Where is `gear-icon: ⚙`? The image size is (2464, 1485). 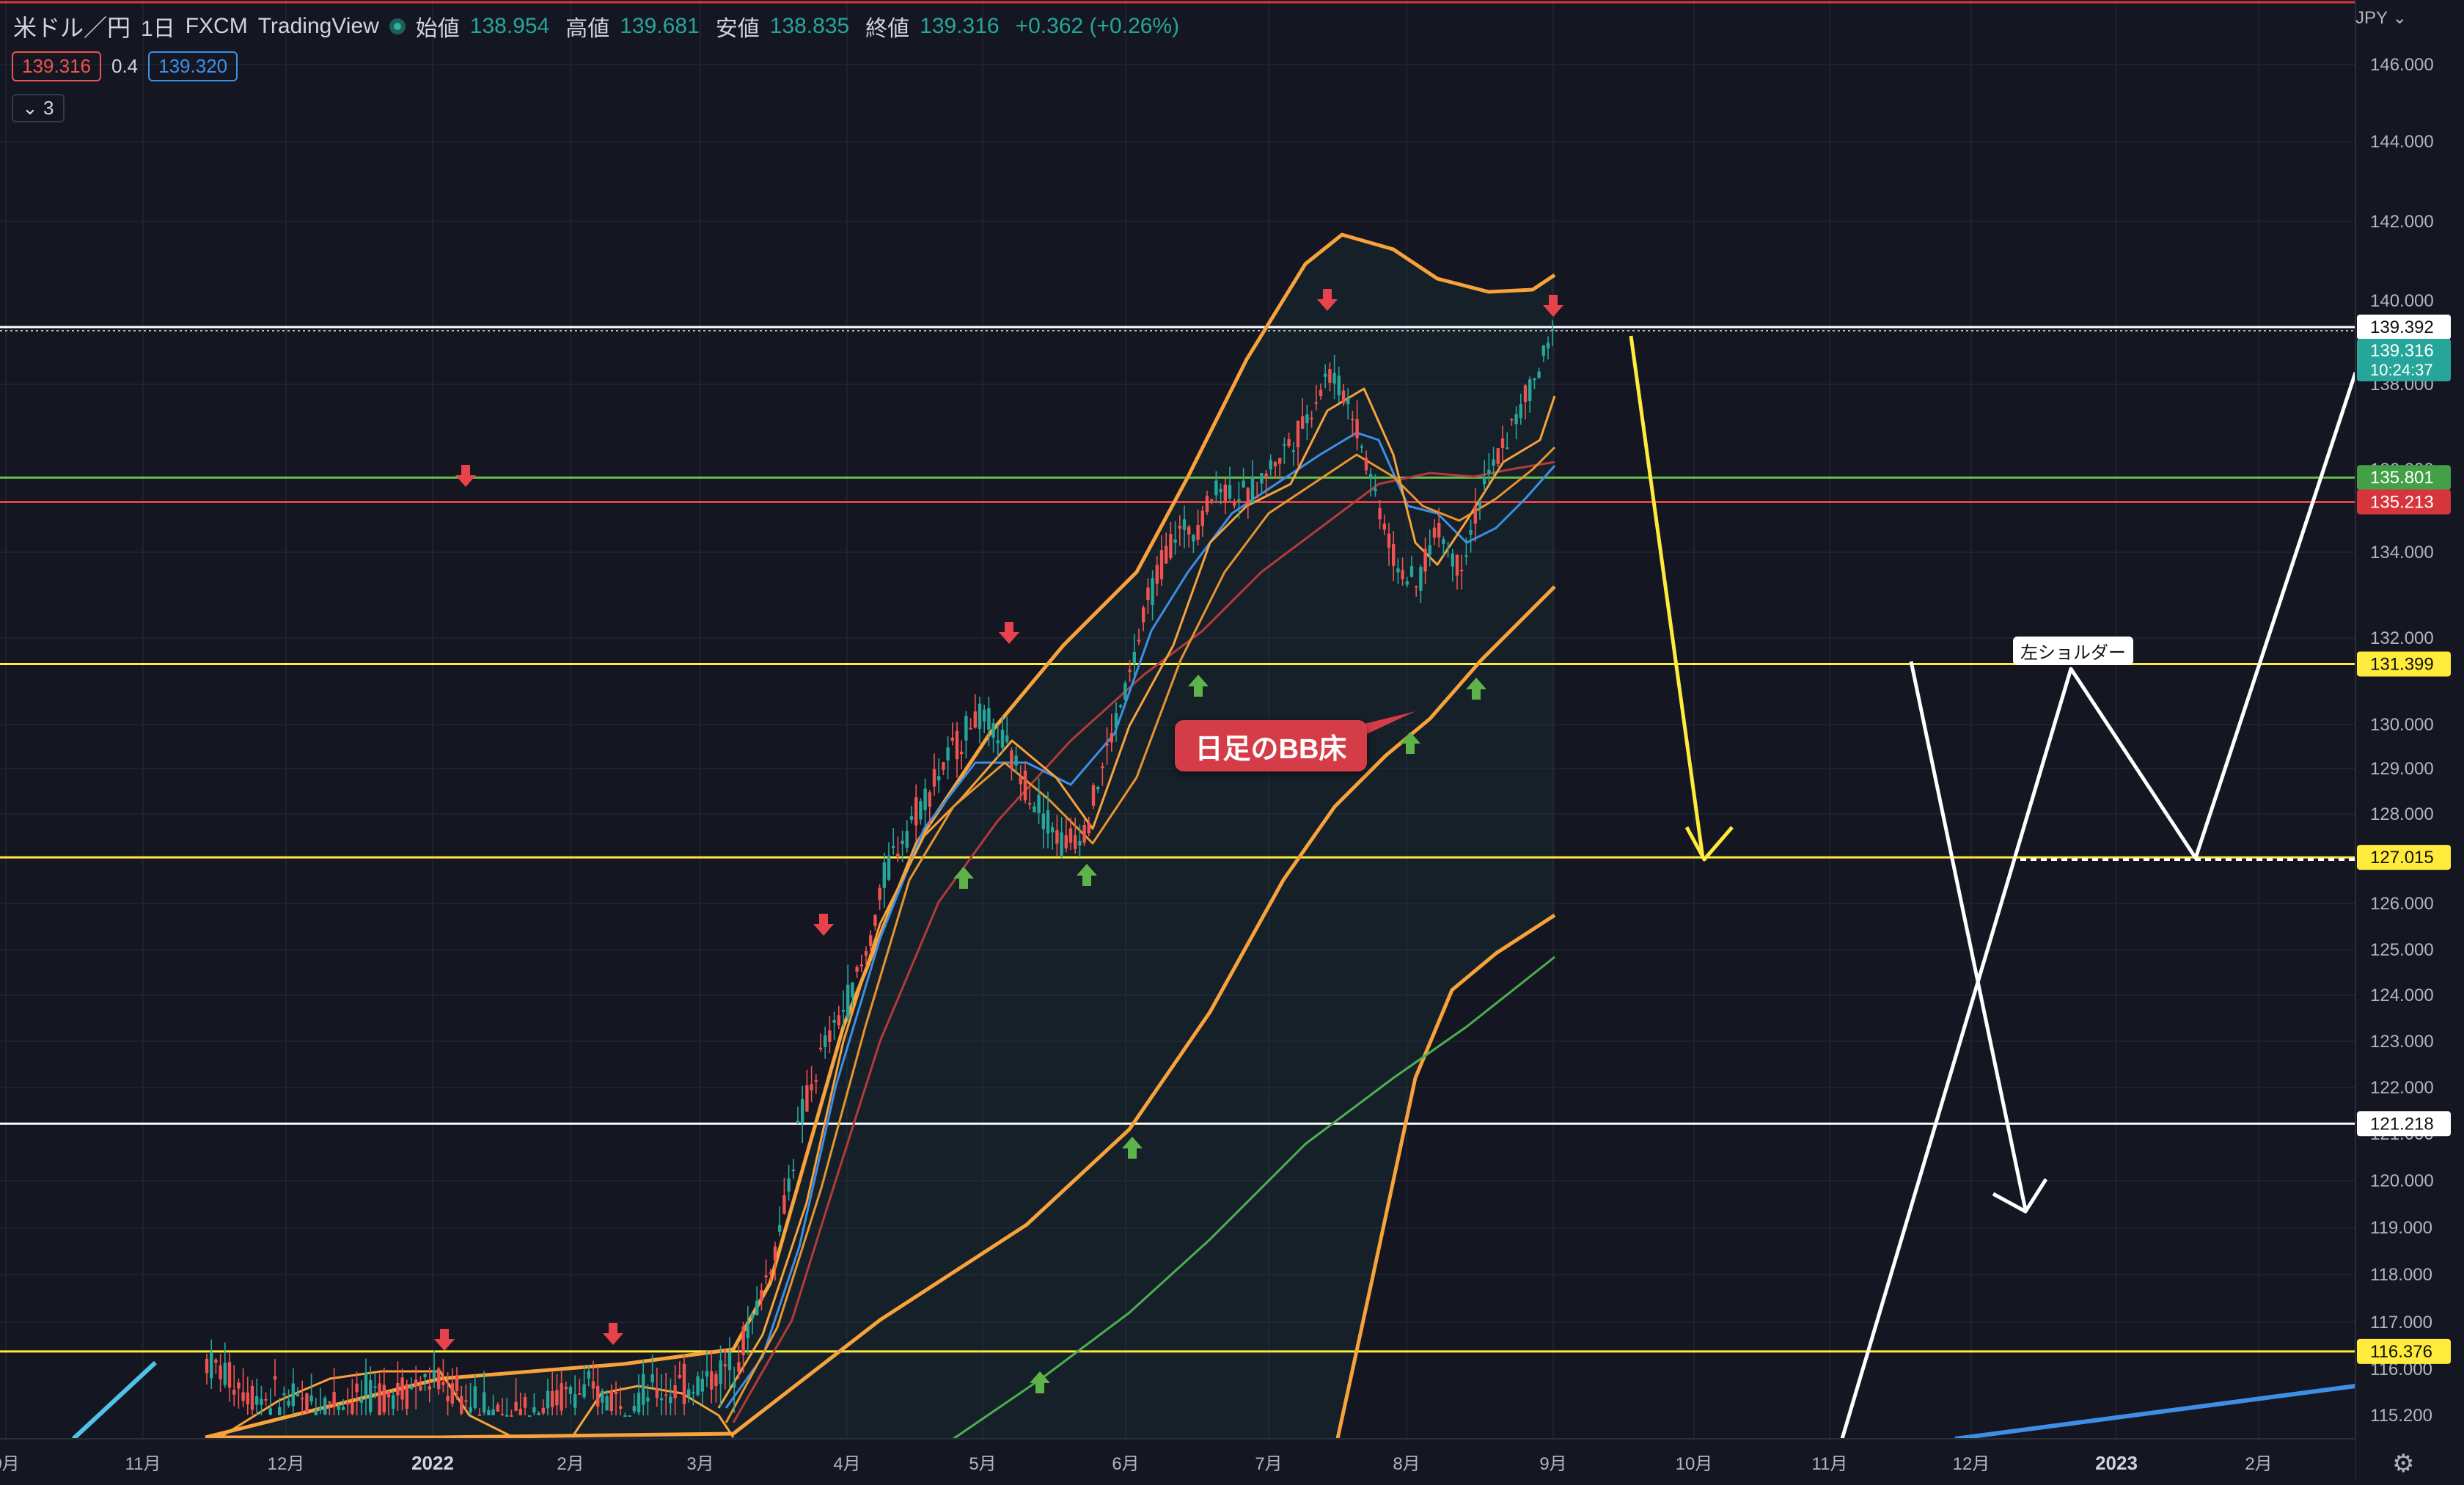 gear-icon: ⚙ is located at coordinates (2403, 1464).